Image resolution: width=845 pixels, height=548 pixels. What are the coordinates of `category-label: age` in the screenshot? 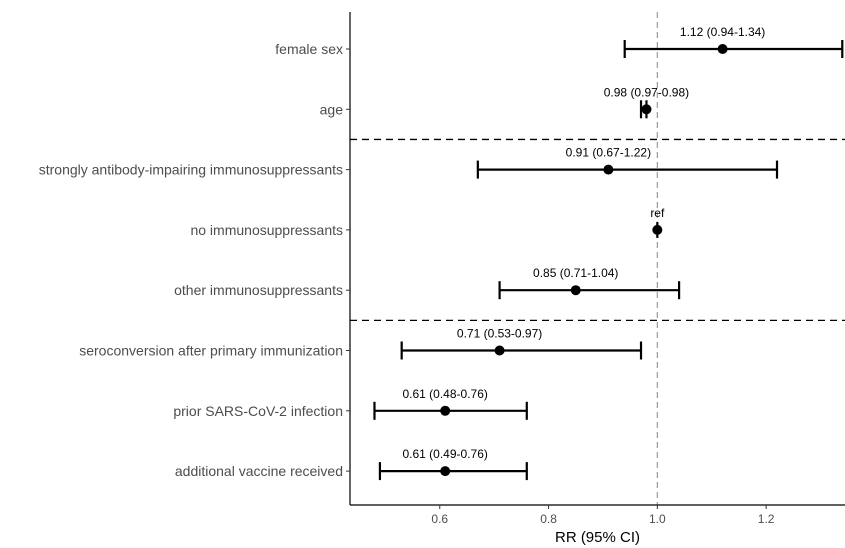 It's located at (332, 109).